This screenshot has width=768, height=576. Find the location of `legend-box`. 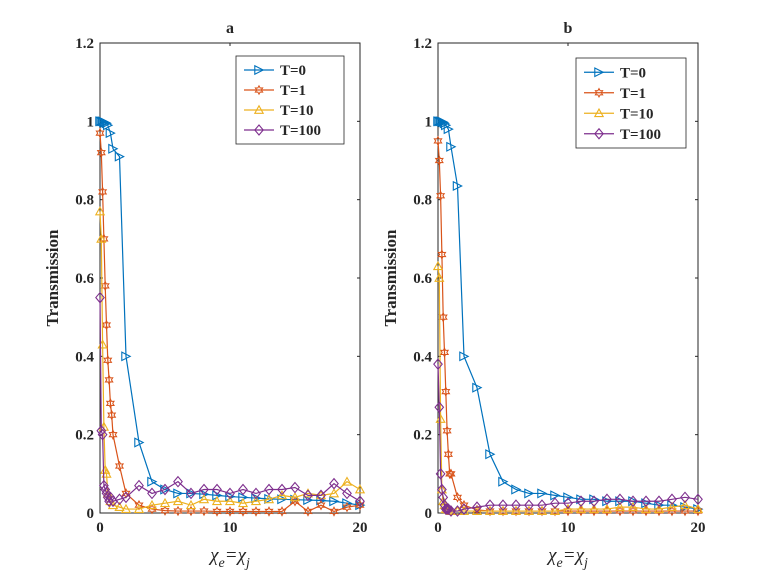

legend-box is located at coordinates (290, 100).